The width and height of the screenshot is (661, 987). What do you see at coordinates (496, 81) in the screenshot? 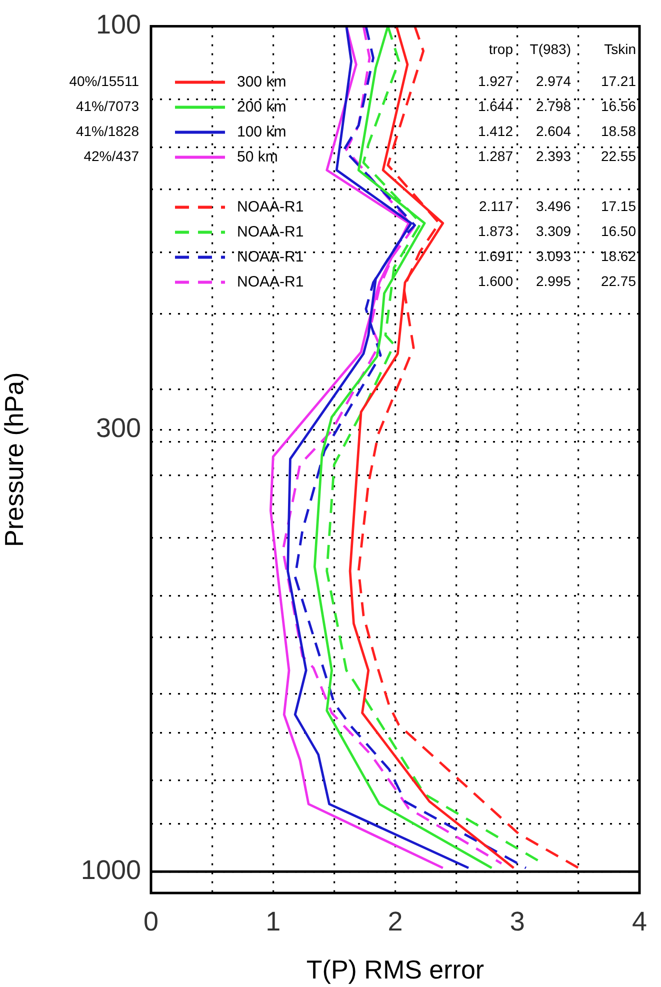
I see `annotation: 1.927` at bounding box center [496, 81].